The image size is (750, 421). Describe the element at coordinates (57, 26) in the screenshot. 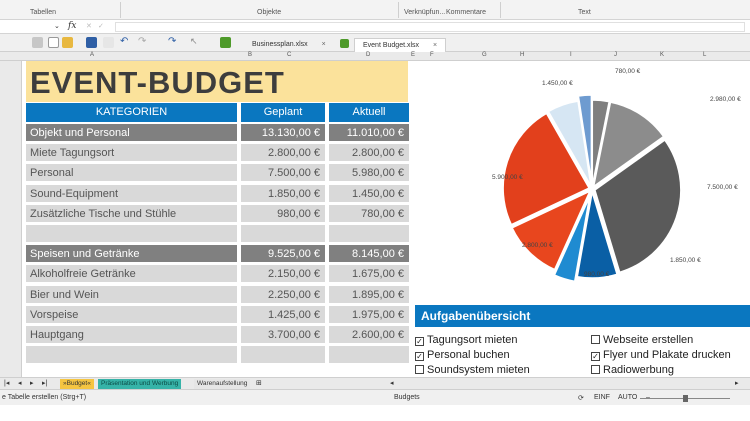

I see `chevron-down-icon: ⌄` at that location.